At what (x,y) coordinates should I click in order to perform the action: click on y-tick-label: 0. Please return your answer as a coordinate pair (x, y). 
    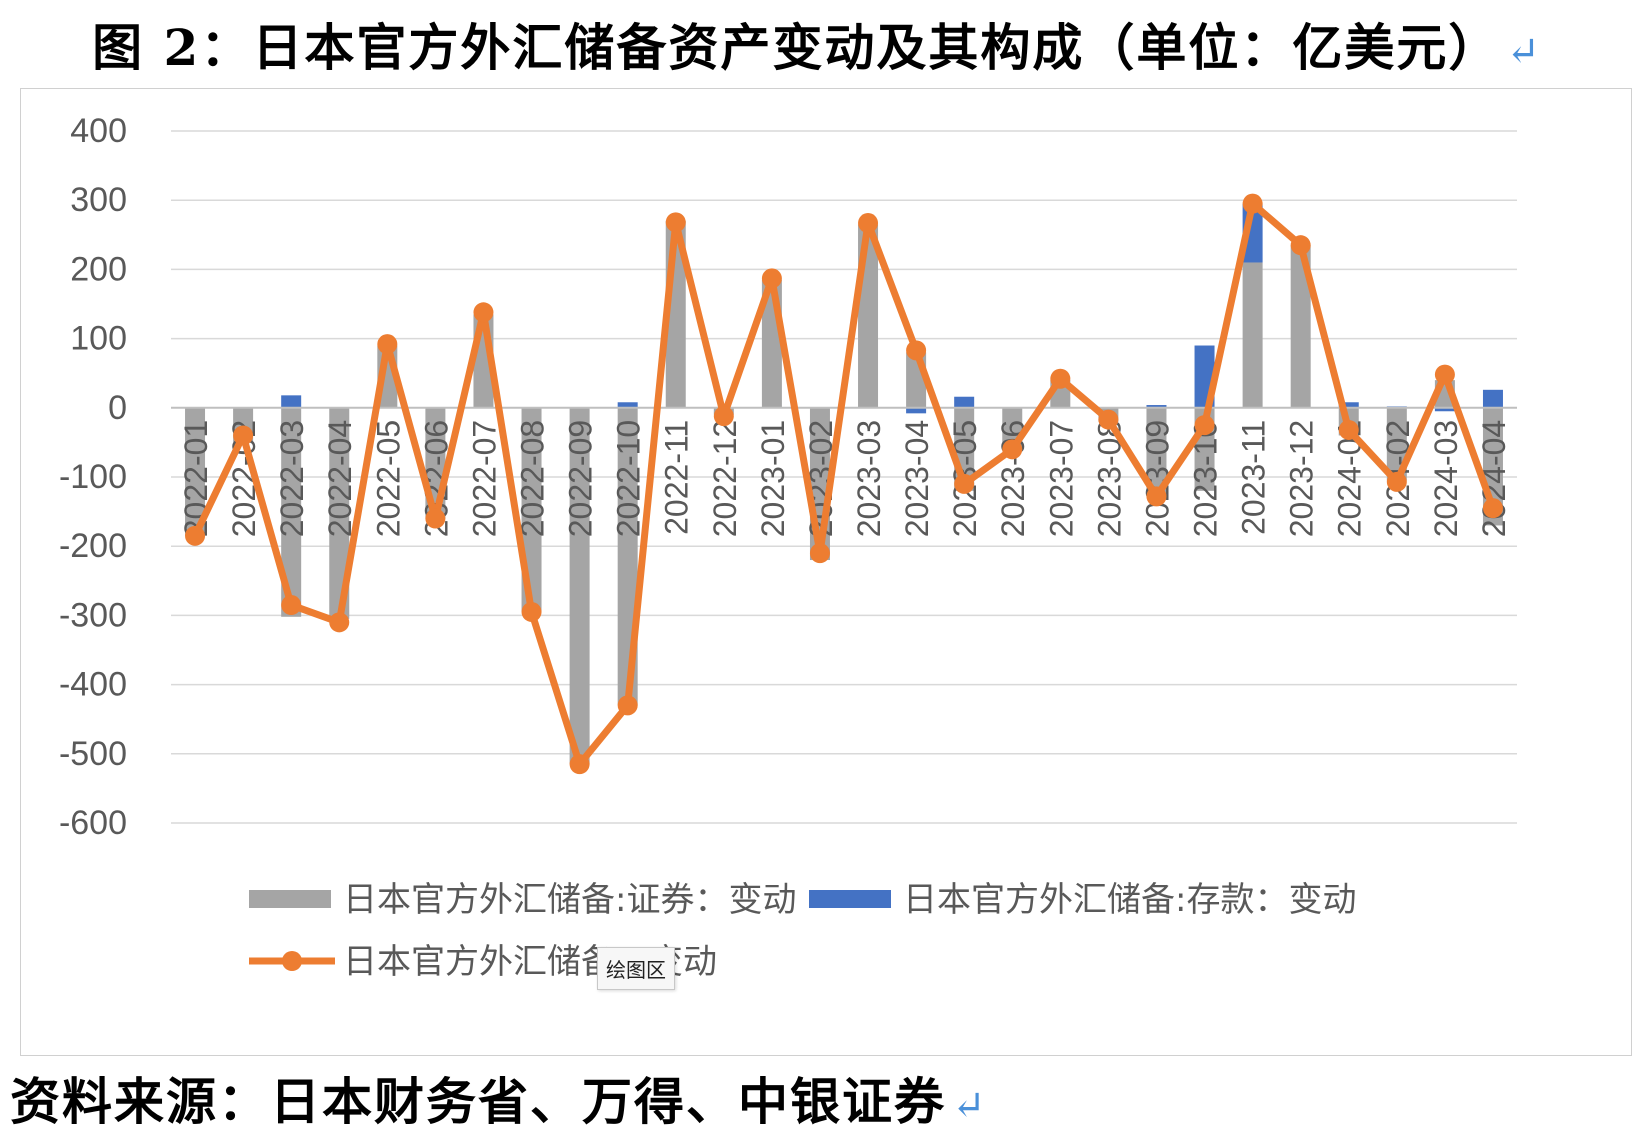
    Looking at the image, I should click on (117, 408).